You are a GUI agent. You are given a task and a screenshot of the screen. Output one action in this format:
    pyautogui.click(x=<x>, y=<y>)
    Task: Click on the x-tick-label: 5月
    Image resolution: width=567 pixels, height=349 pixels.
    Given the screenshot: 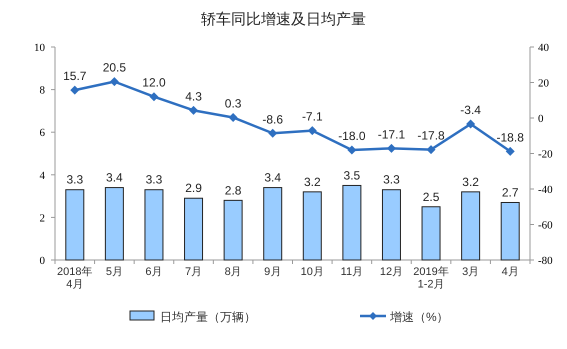 What is the action you would take?
    pyautogui.click(x=114, y=272)
    